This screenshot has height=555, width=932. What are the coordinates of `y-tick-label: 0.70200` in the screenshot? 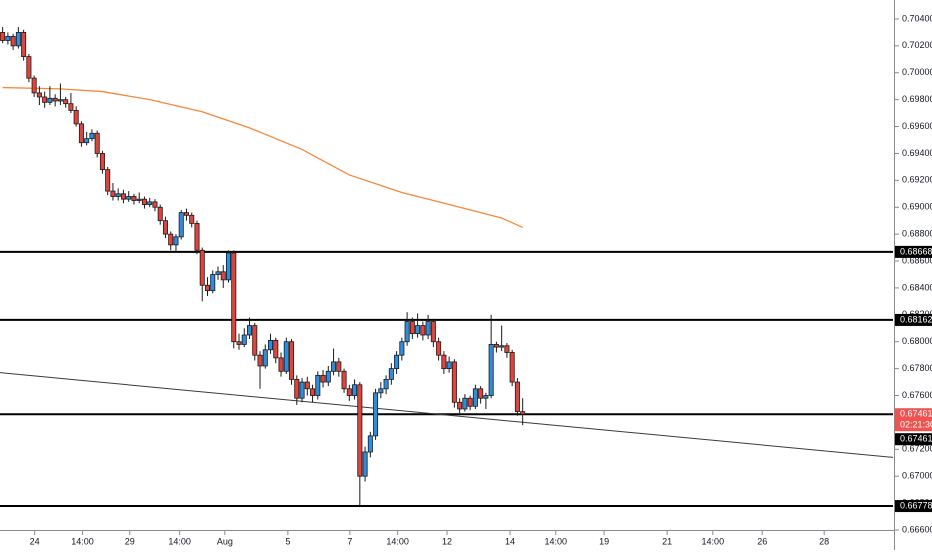 It's located at (917, 45).